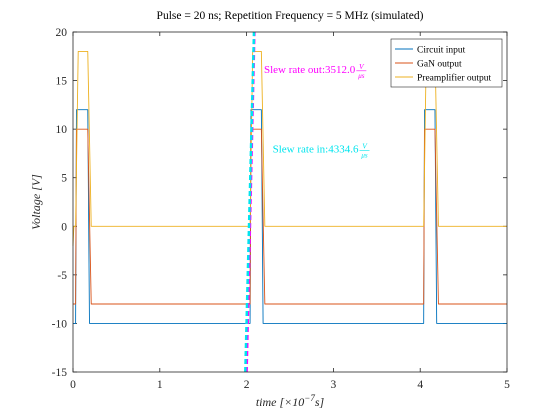  I want to click on legend-label-3: Preamplifier output, so click(454, 78).